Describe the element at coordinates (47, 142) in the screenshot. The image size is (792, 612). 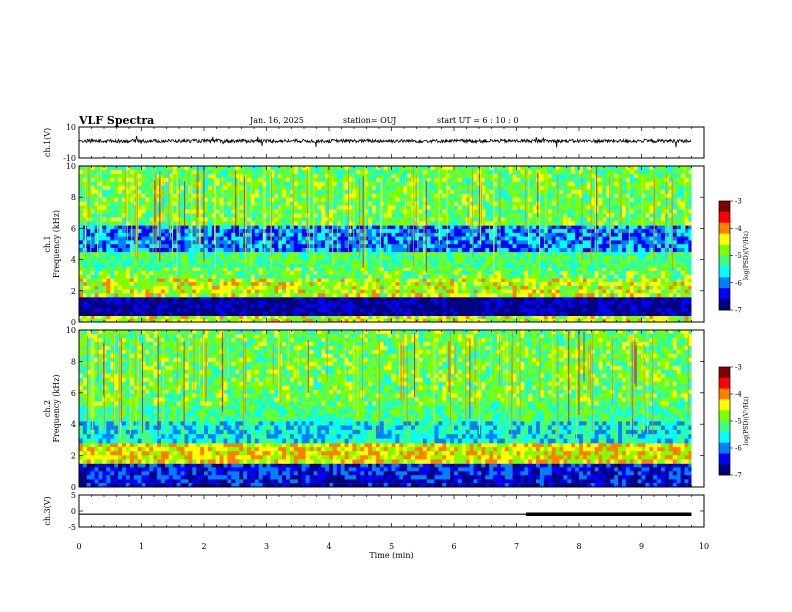
I see `y-axis-label: ch.1(V)` at that location.